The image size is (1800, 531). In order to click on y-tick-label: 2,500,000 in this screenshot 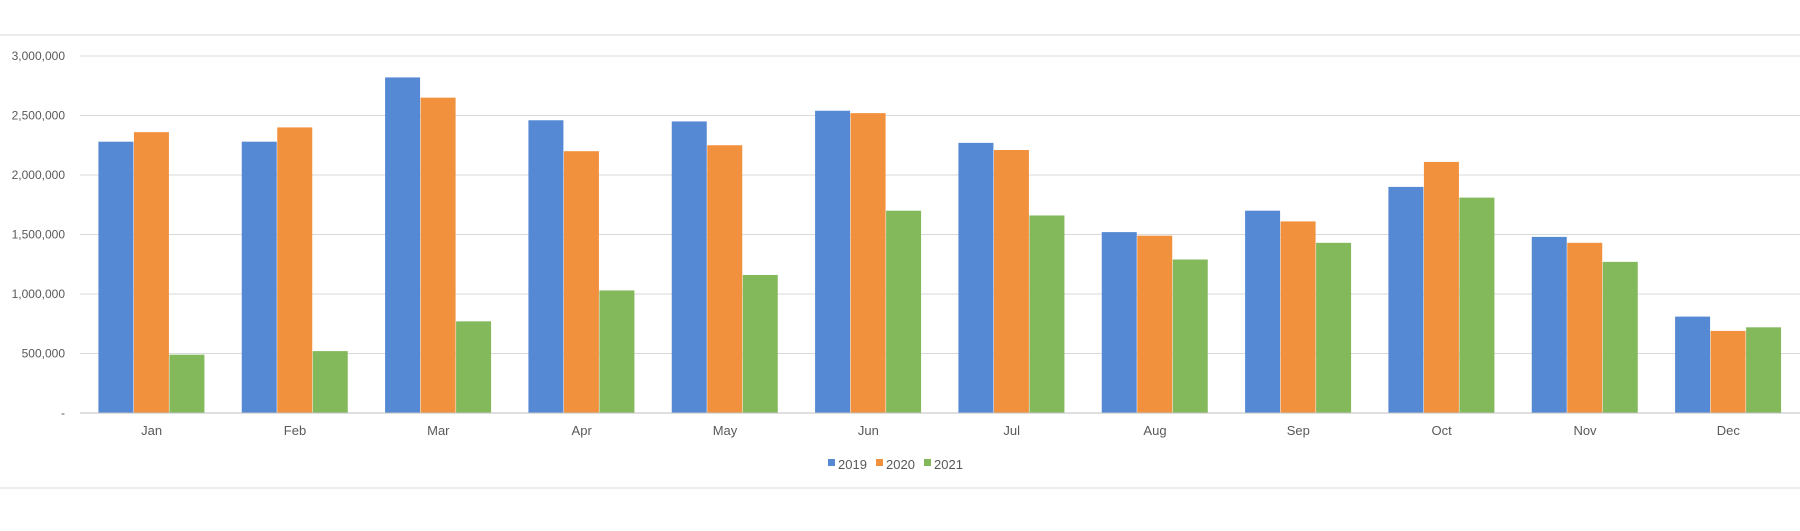, I will do `click(39, 116)`.